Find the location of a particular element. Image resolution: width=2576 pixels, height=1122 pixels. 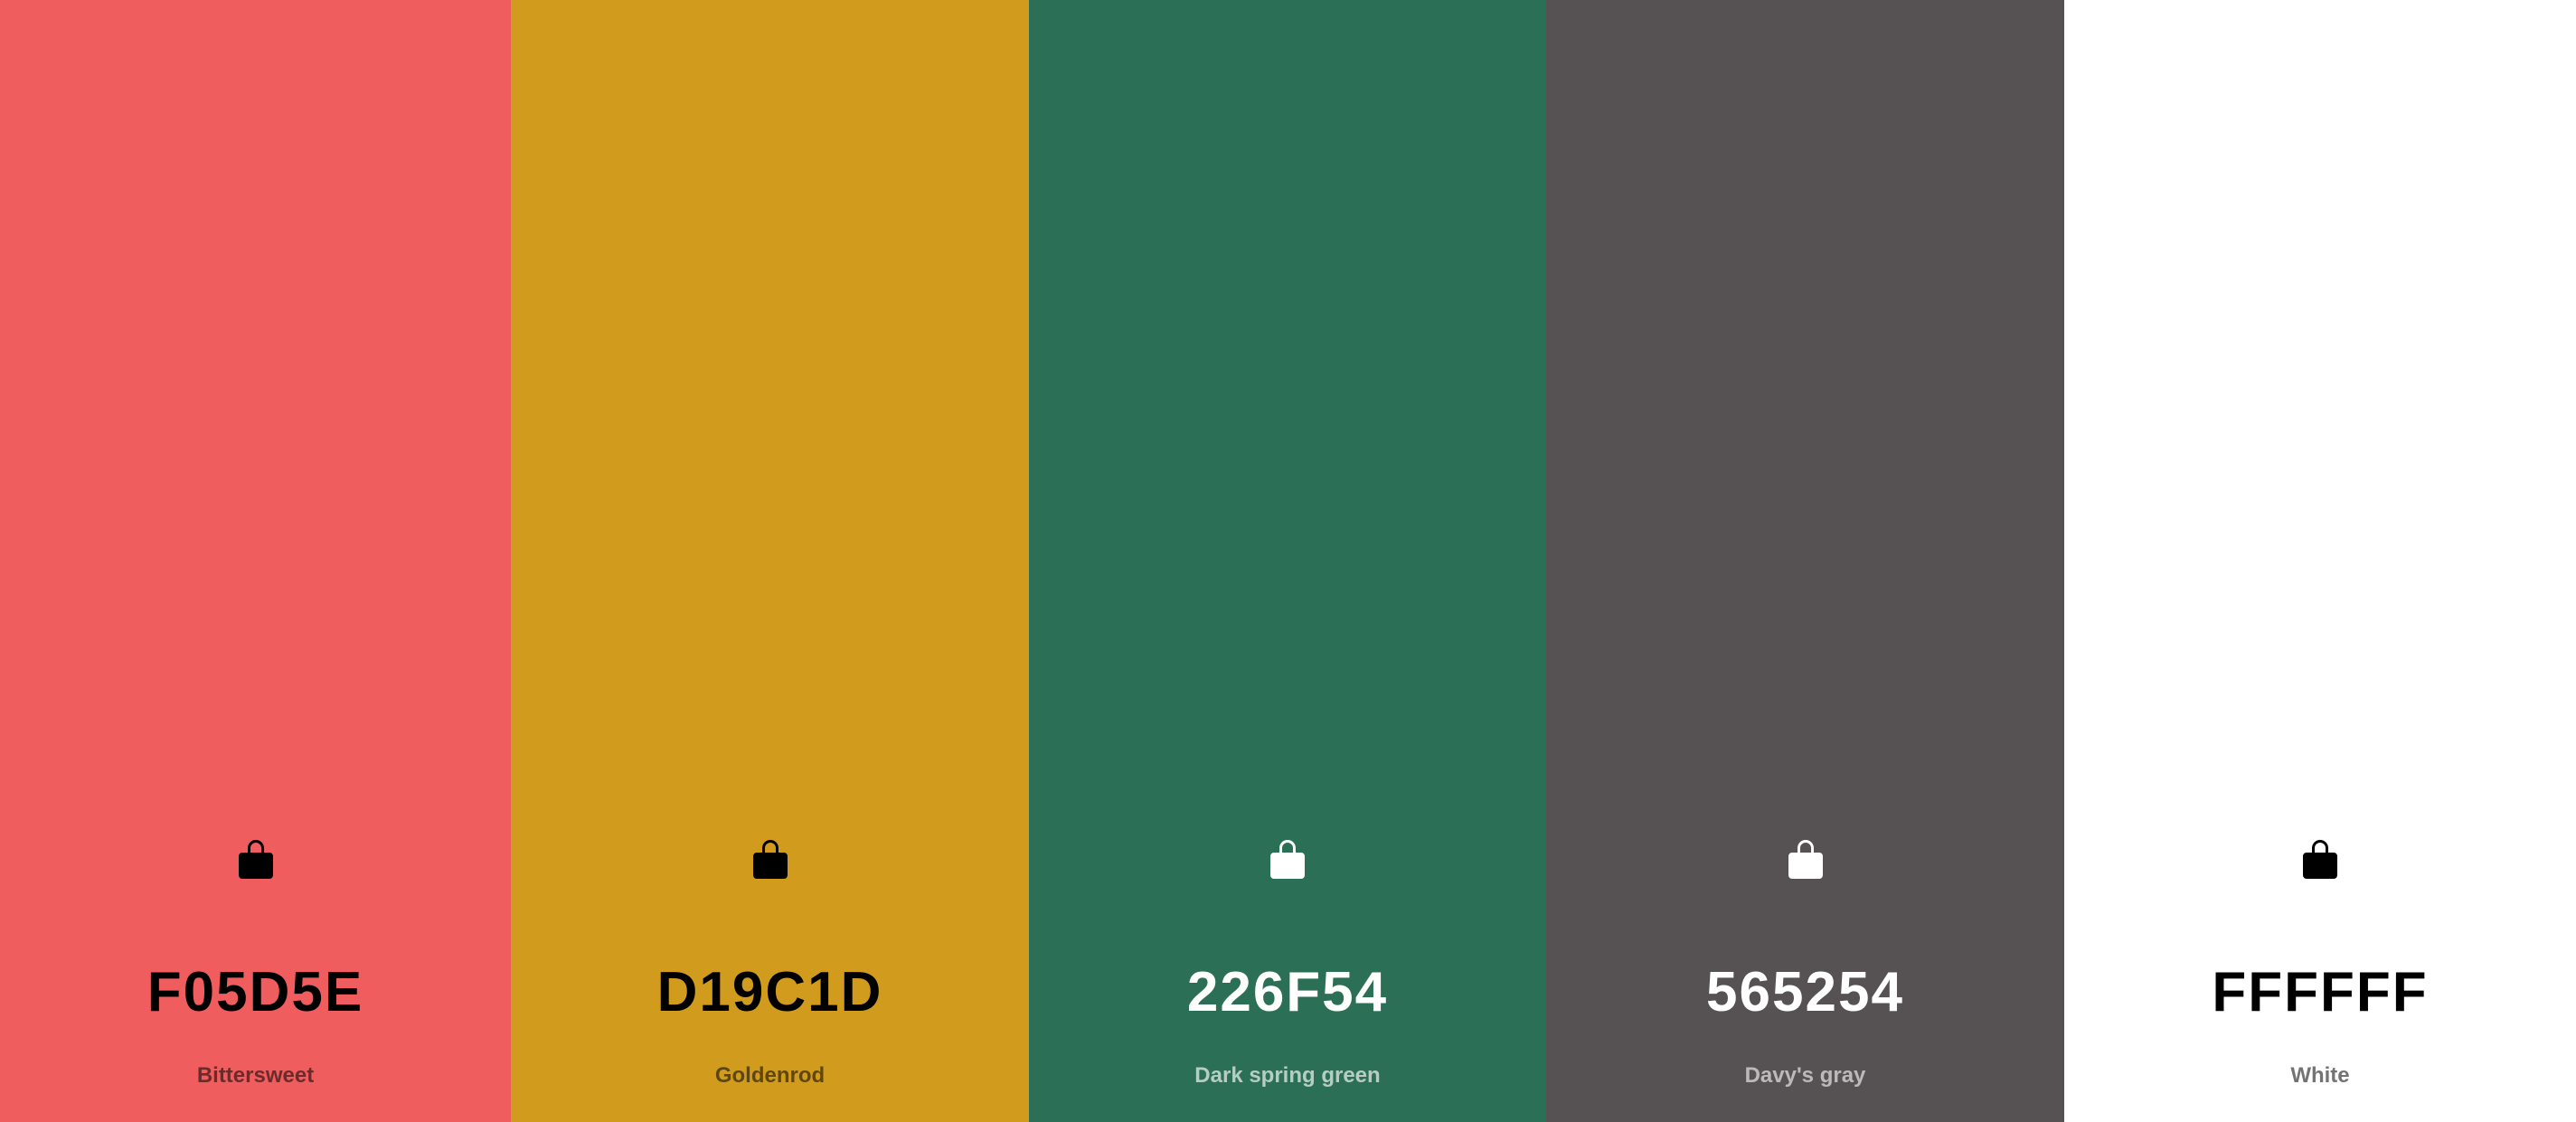

hex-code: FFFFFF is located at coordinates (2320, 992).